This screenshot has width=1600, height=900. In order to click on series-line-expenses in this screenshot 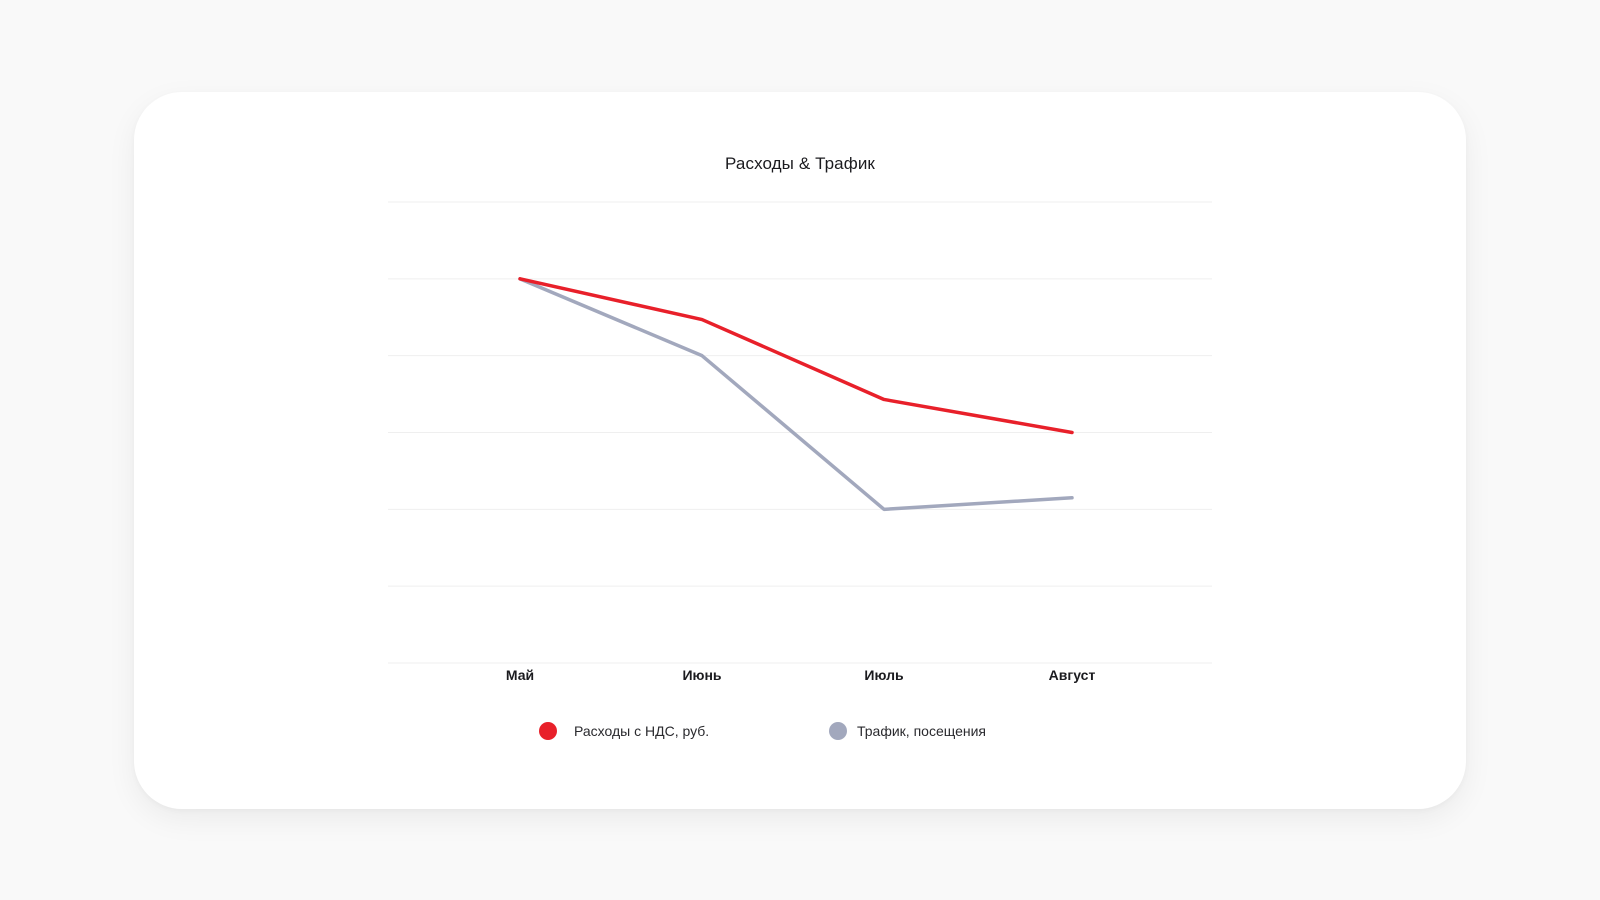, I will do `click(796, 356)`.